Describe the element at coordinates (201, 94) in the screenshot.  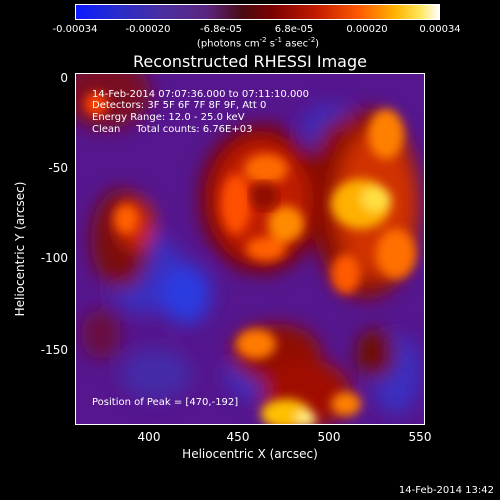
I see `info-time-range: 14-Feb-2014 07:07:36.000 to 07:11:10.000` at that location.